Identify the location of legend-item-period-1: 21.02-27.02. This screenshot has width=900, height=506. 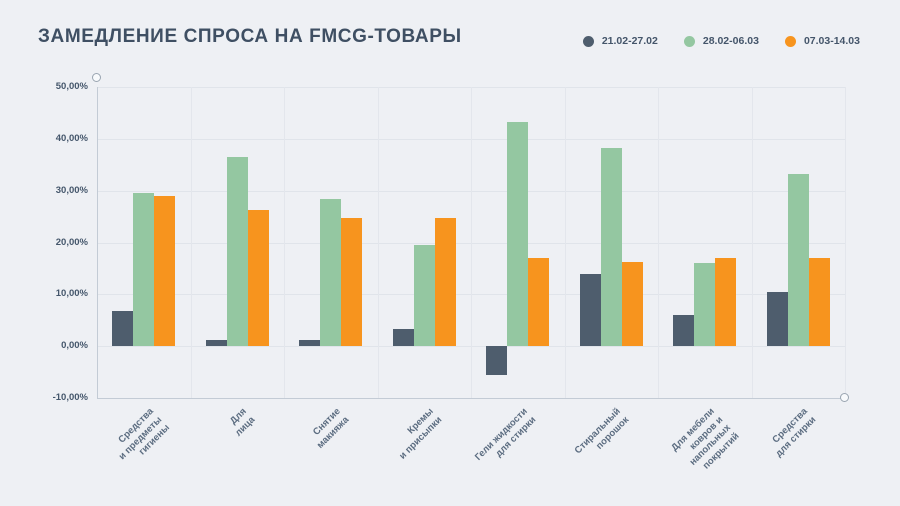
(620, 41).